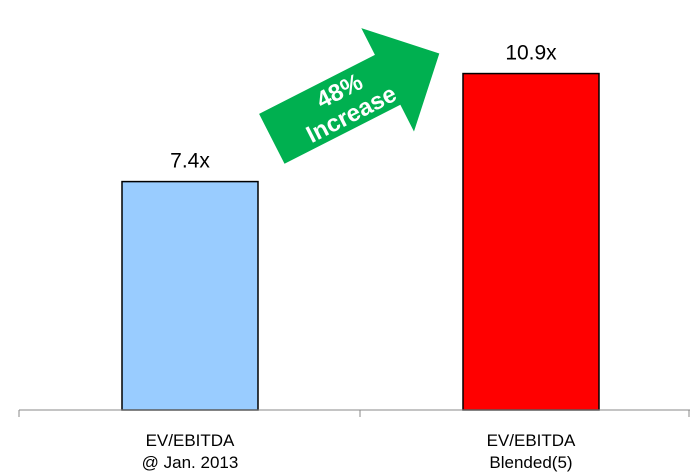 The image size is (690, 474). What do you see at coordinates (354, 413) in the screenshot?
I see `x-axis` at bounding box center [354, 413].